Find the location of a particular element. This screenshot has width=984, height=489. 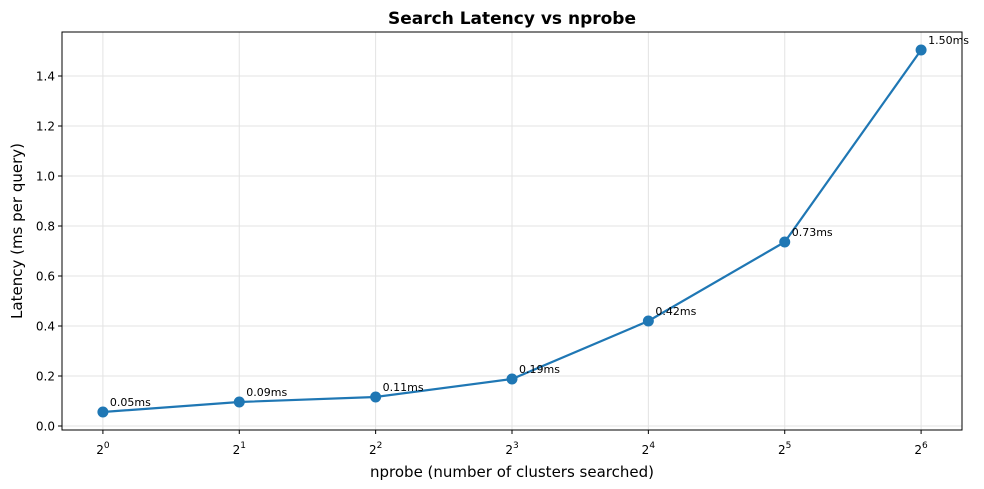

x-tick-label: 23 is located at coordinates (511, 449).